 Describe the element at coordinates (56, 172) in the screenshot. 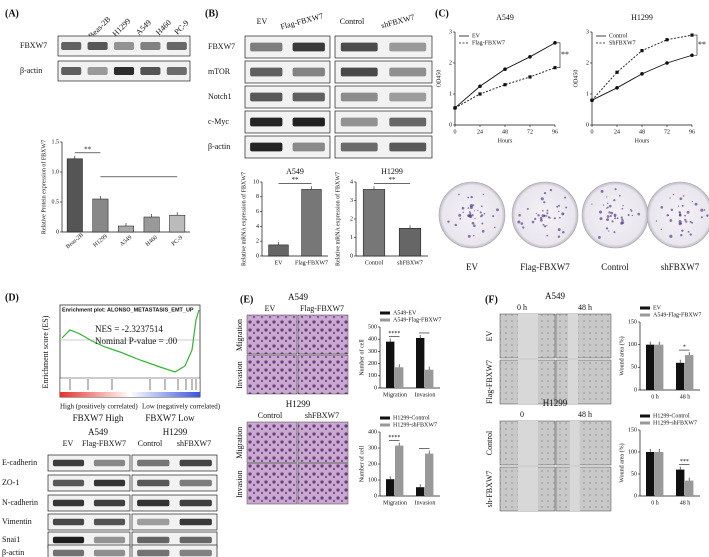

I see `y-tick-label: 1.0` at that location.